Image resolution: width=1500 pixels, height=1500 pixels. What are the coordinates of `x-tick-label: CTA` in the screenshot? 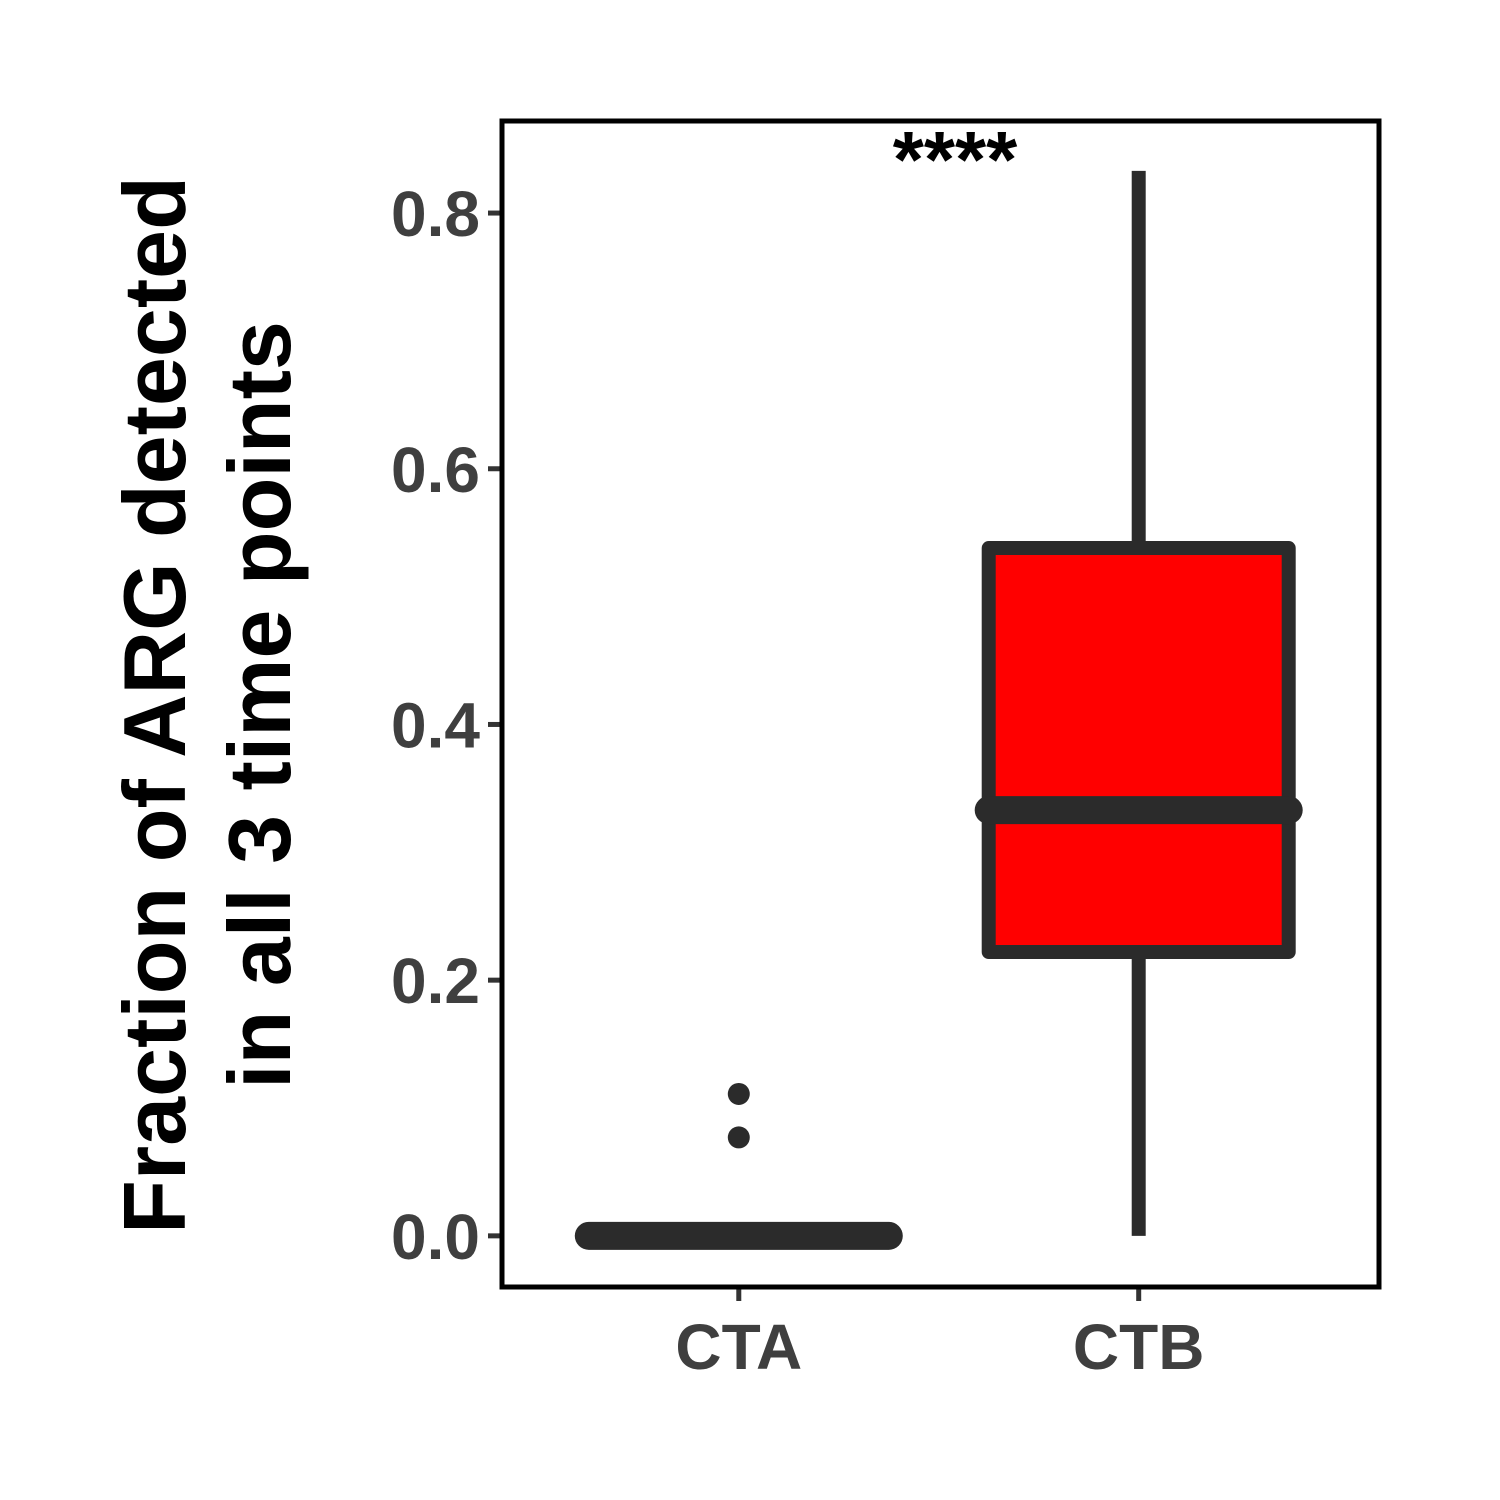 It's located at (738, 1347).